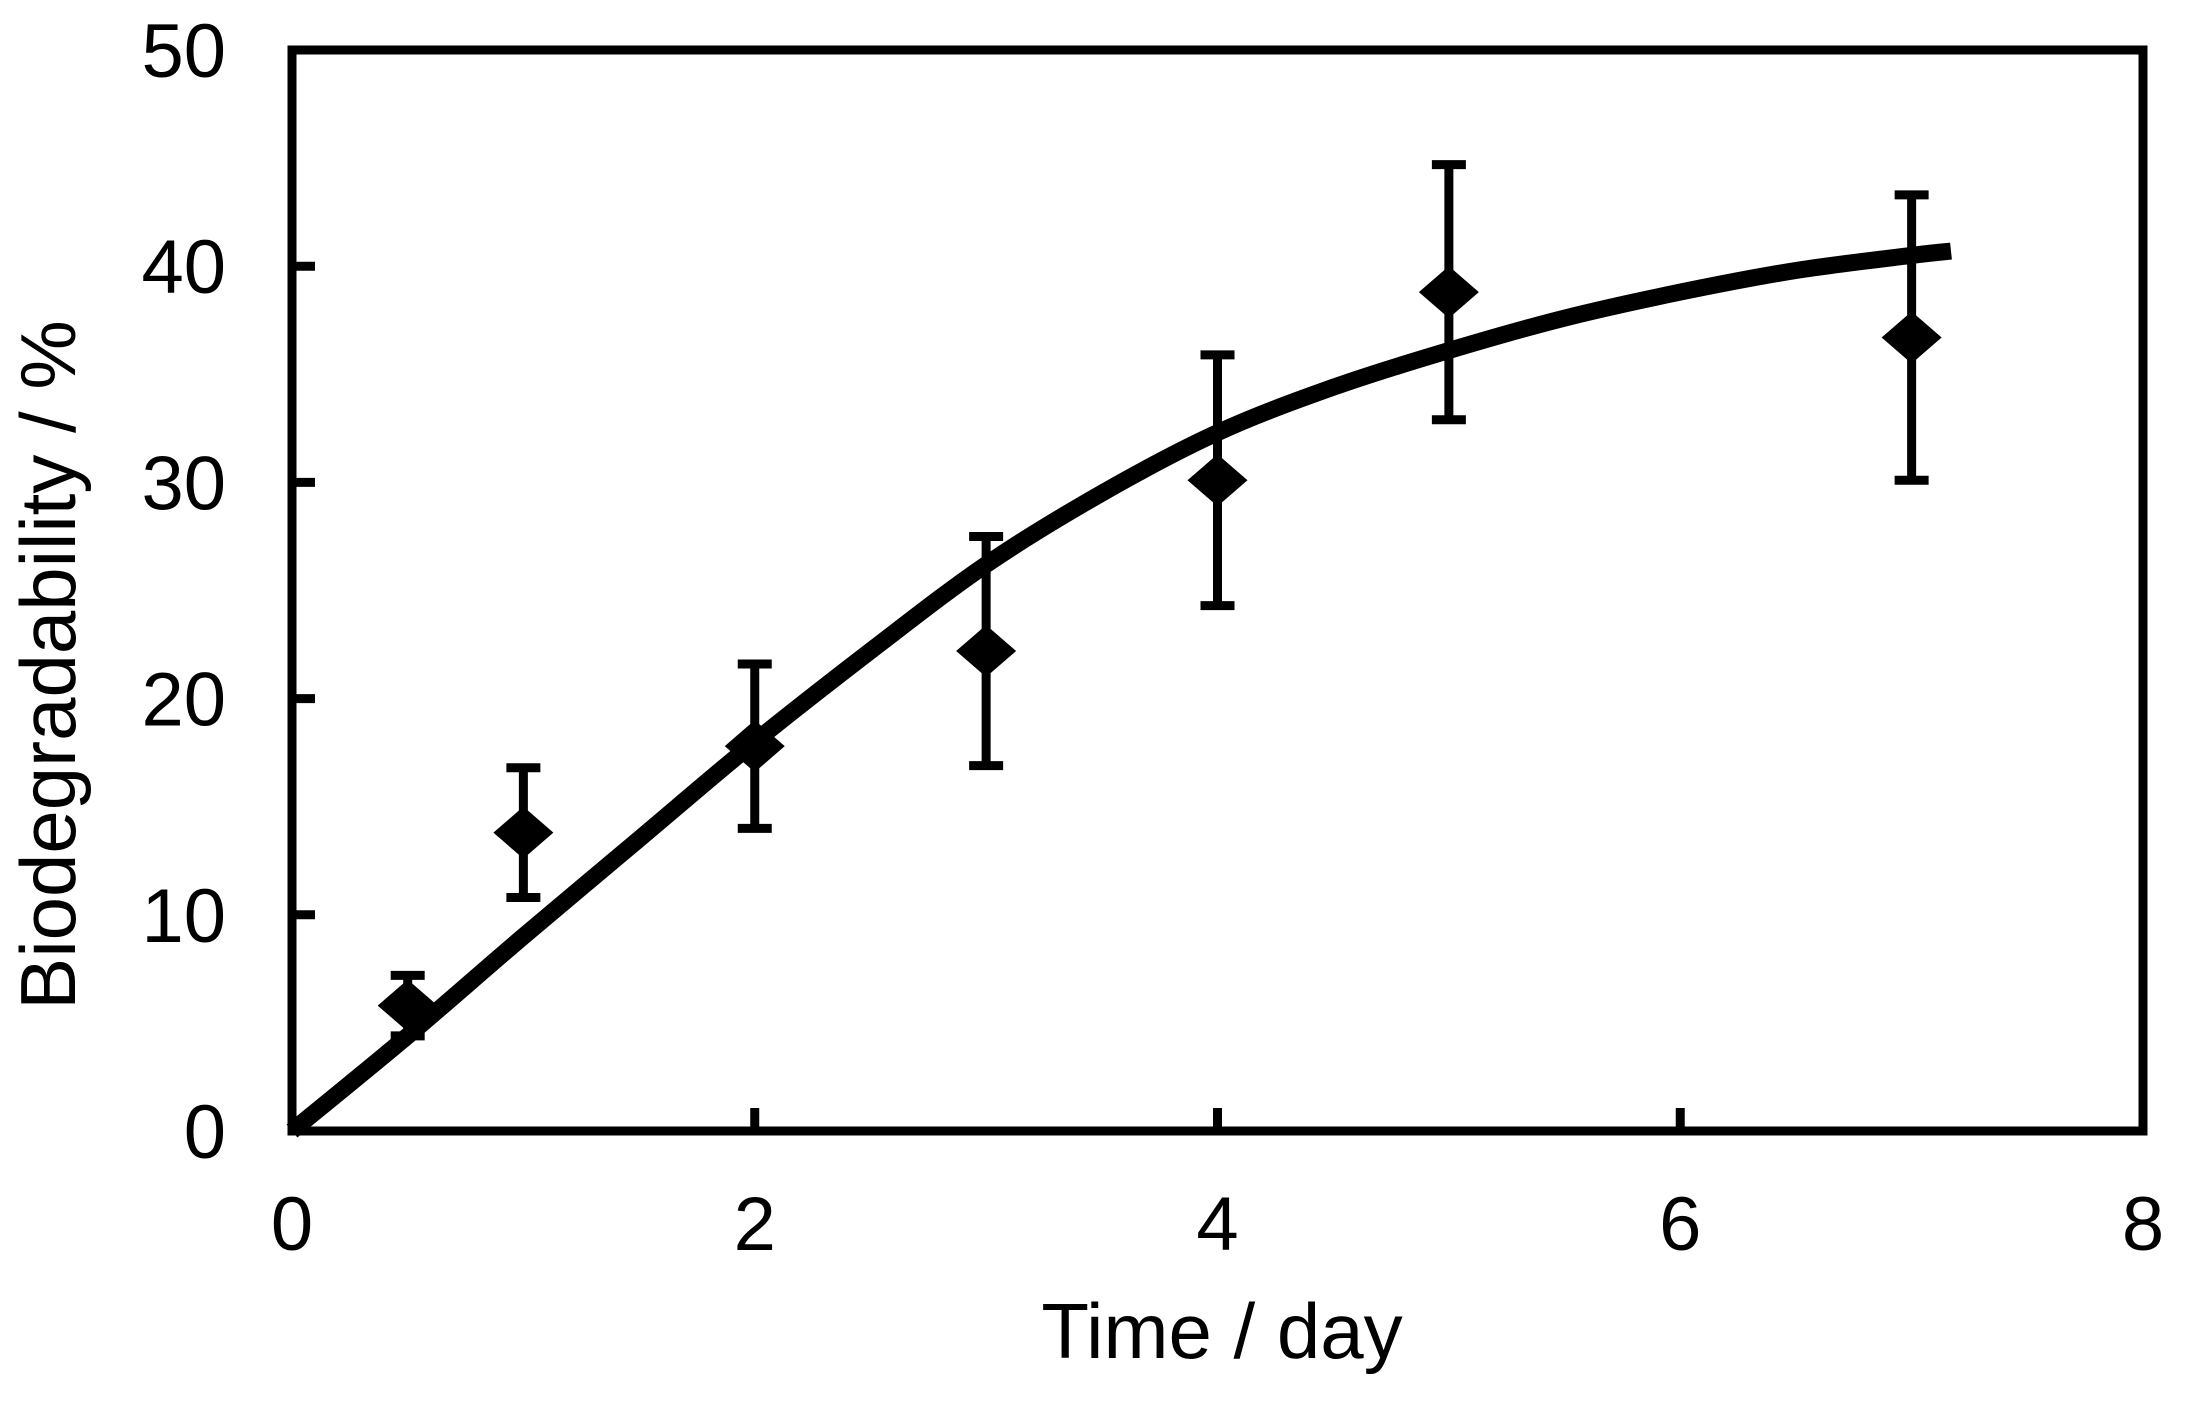  Describe the element at coordinates (183, 483) in the screenshot. I see `y-tick-label: 30` at that location.